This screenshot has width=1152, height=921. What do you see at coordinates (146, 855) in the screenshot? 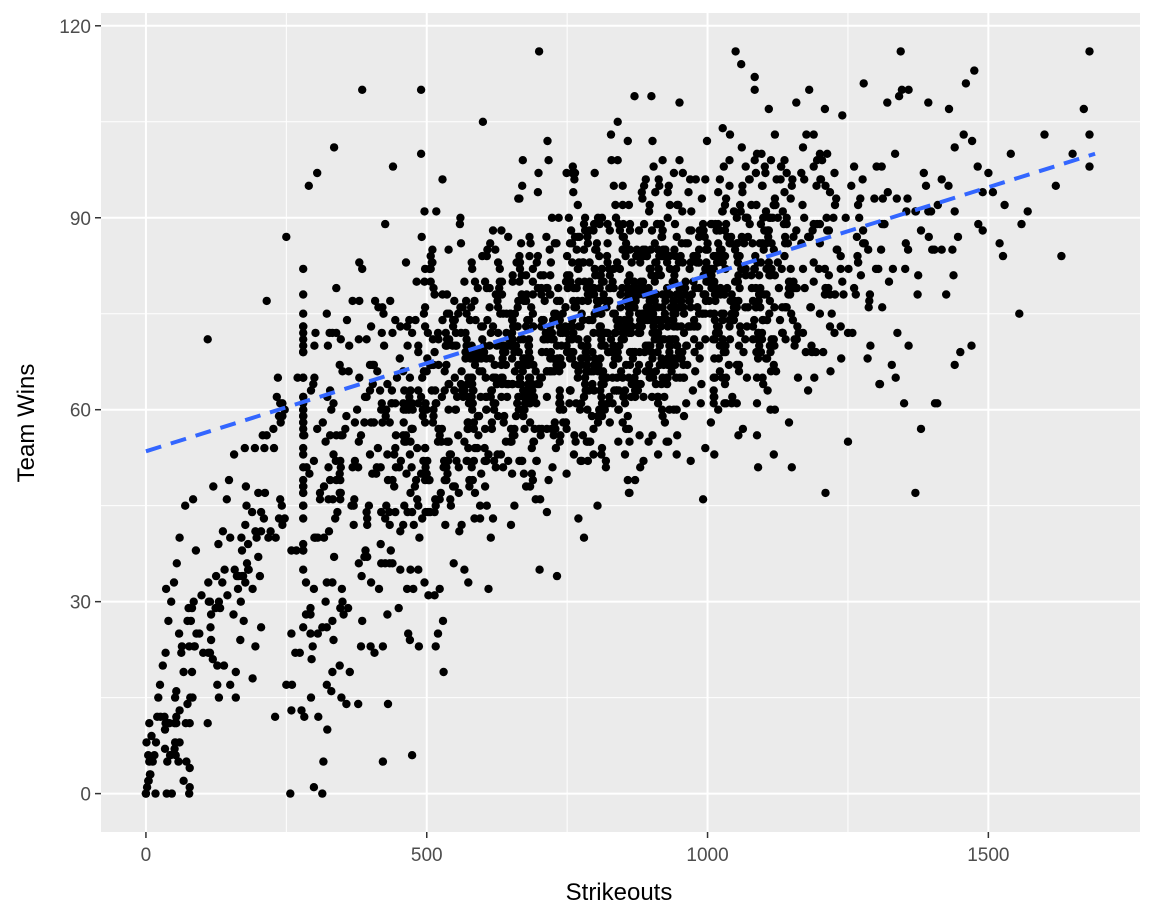
I see `x-tick-label: 0` at bounding box center [146, 855].